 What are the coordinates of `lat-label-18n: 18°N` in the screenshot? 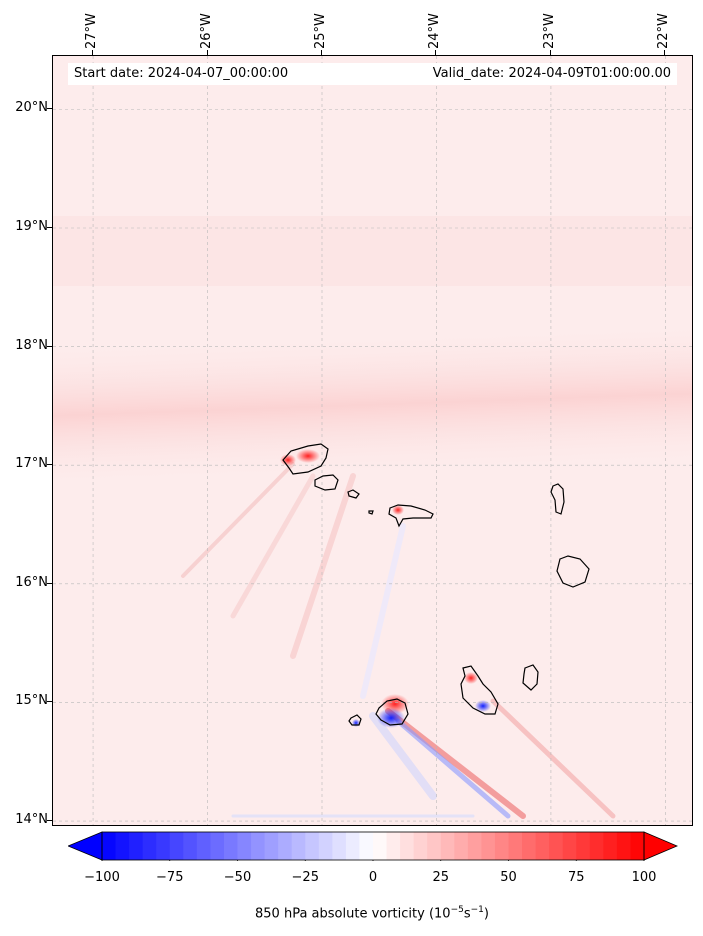 It's located at (31, 345).